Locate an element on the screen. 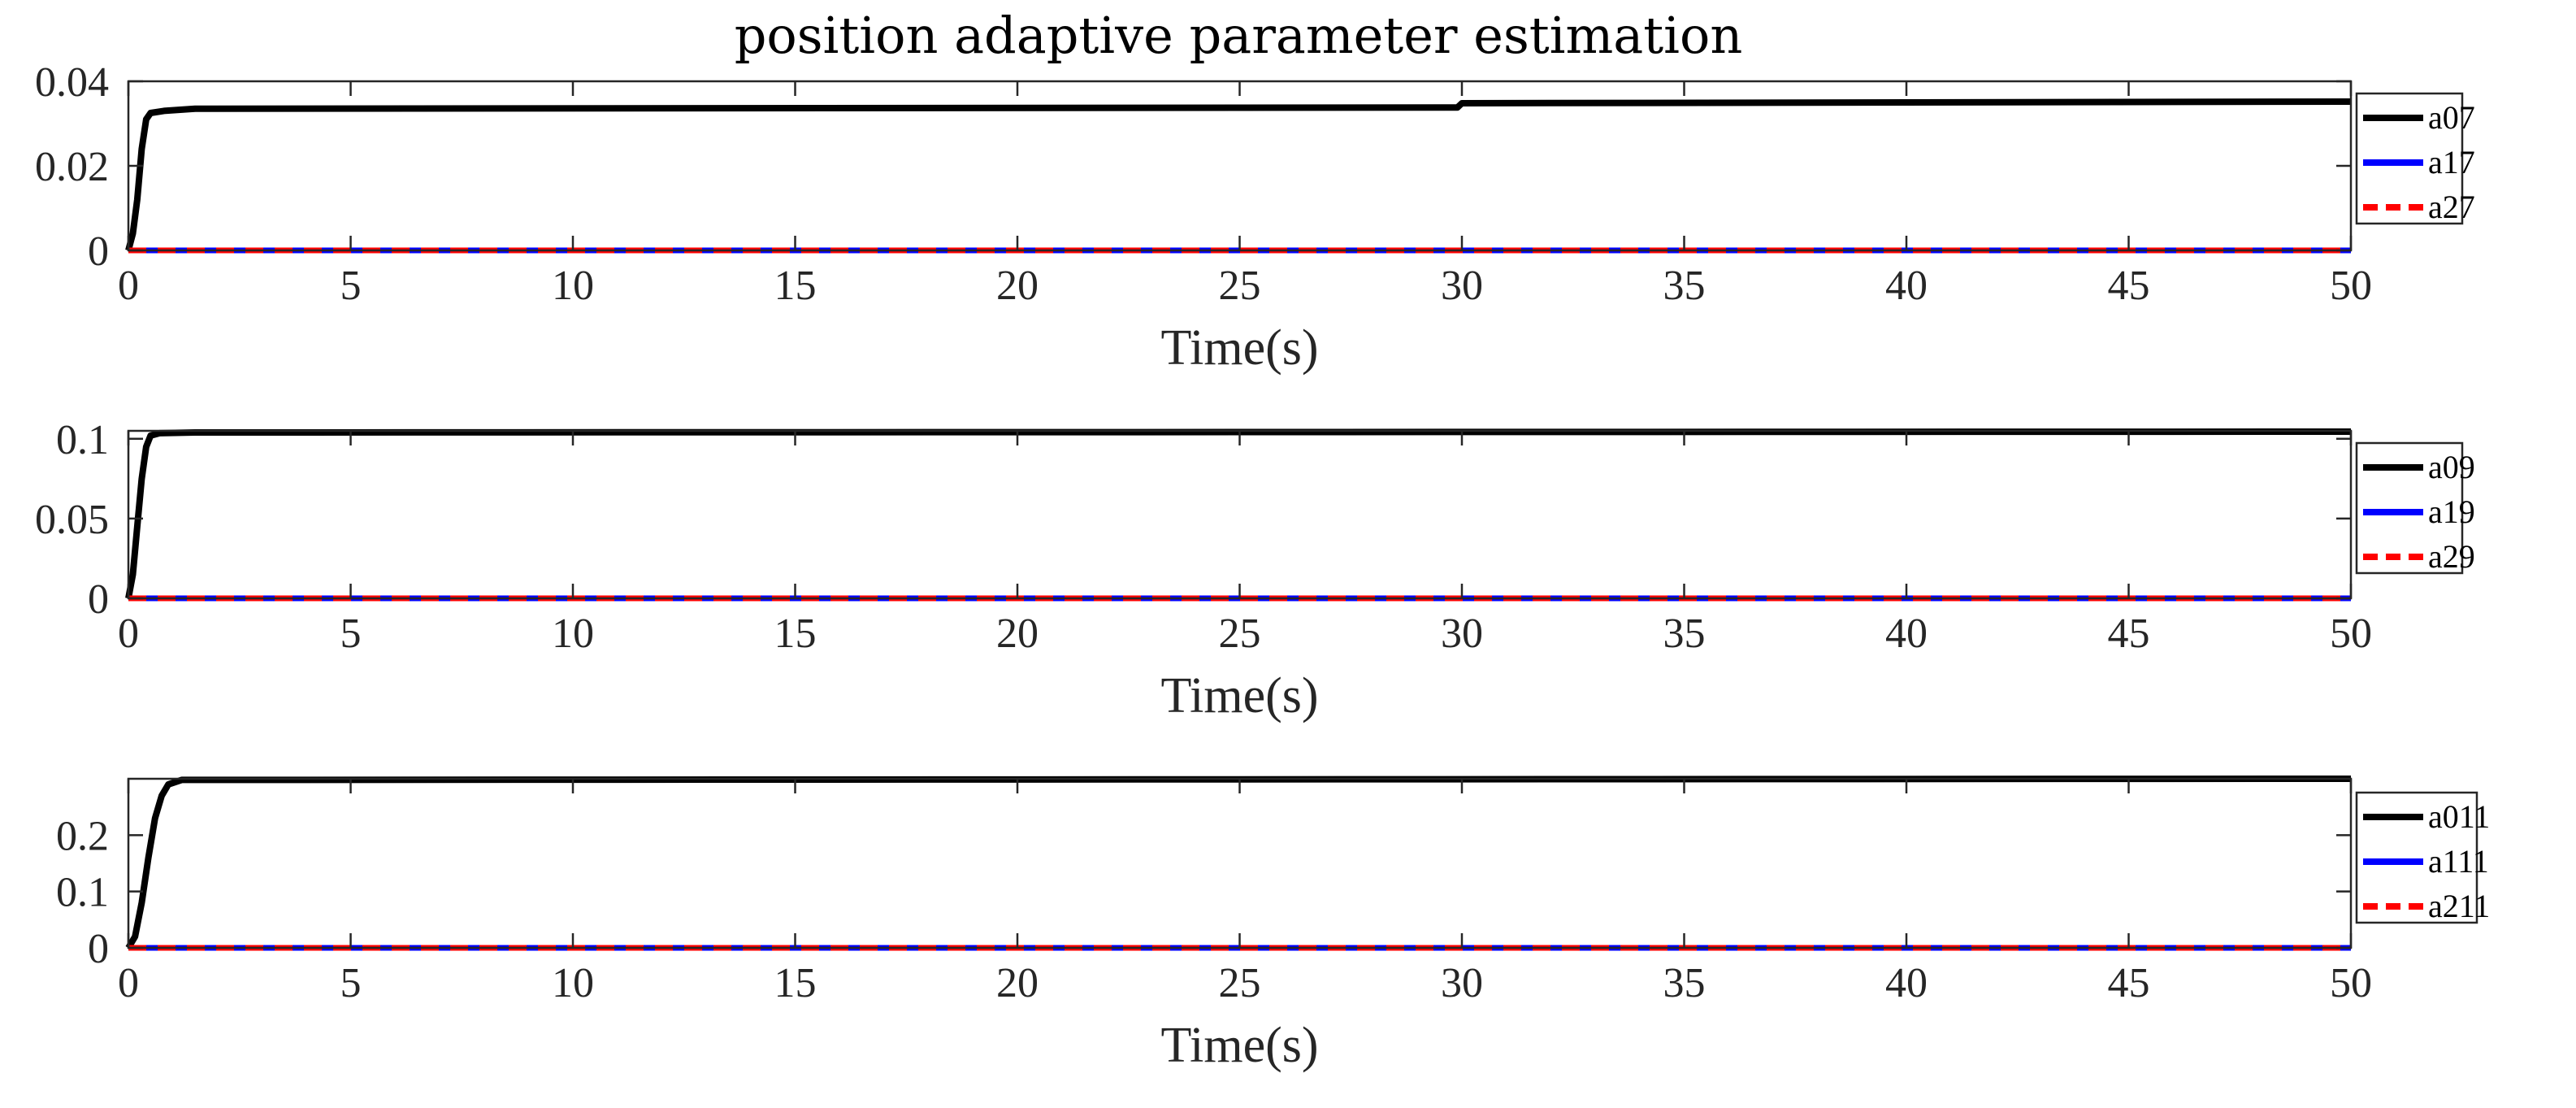 Image resolution: width=2576 pixels, height=1108 pixels. series-line-a07 is located at coordinates (1238, 175).